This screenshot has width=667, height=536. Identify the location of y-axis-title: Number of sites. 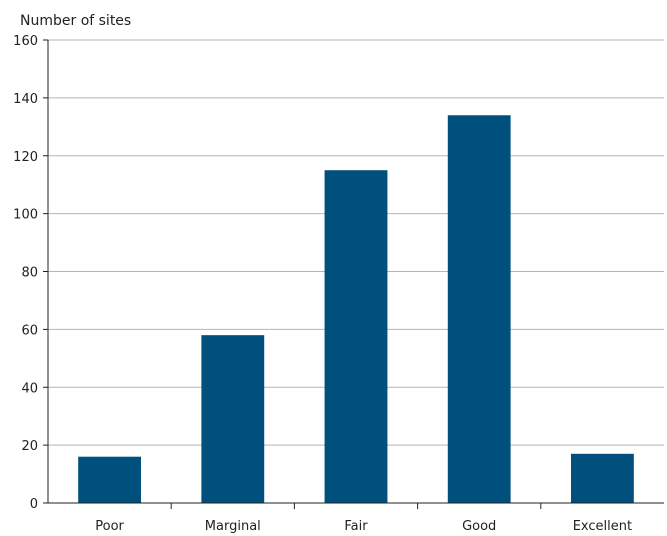
(75, 21).